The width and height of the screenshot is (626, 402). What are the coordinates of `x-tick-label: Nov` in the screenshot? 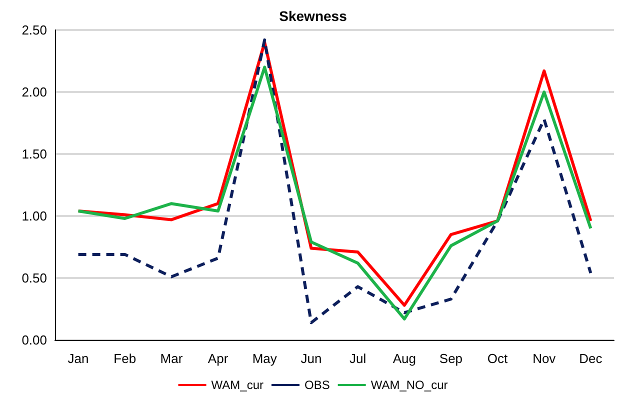 It's located at (544, 358).